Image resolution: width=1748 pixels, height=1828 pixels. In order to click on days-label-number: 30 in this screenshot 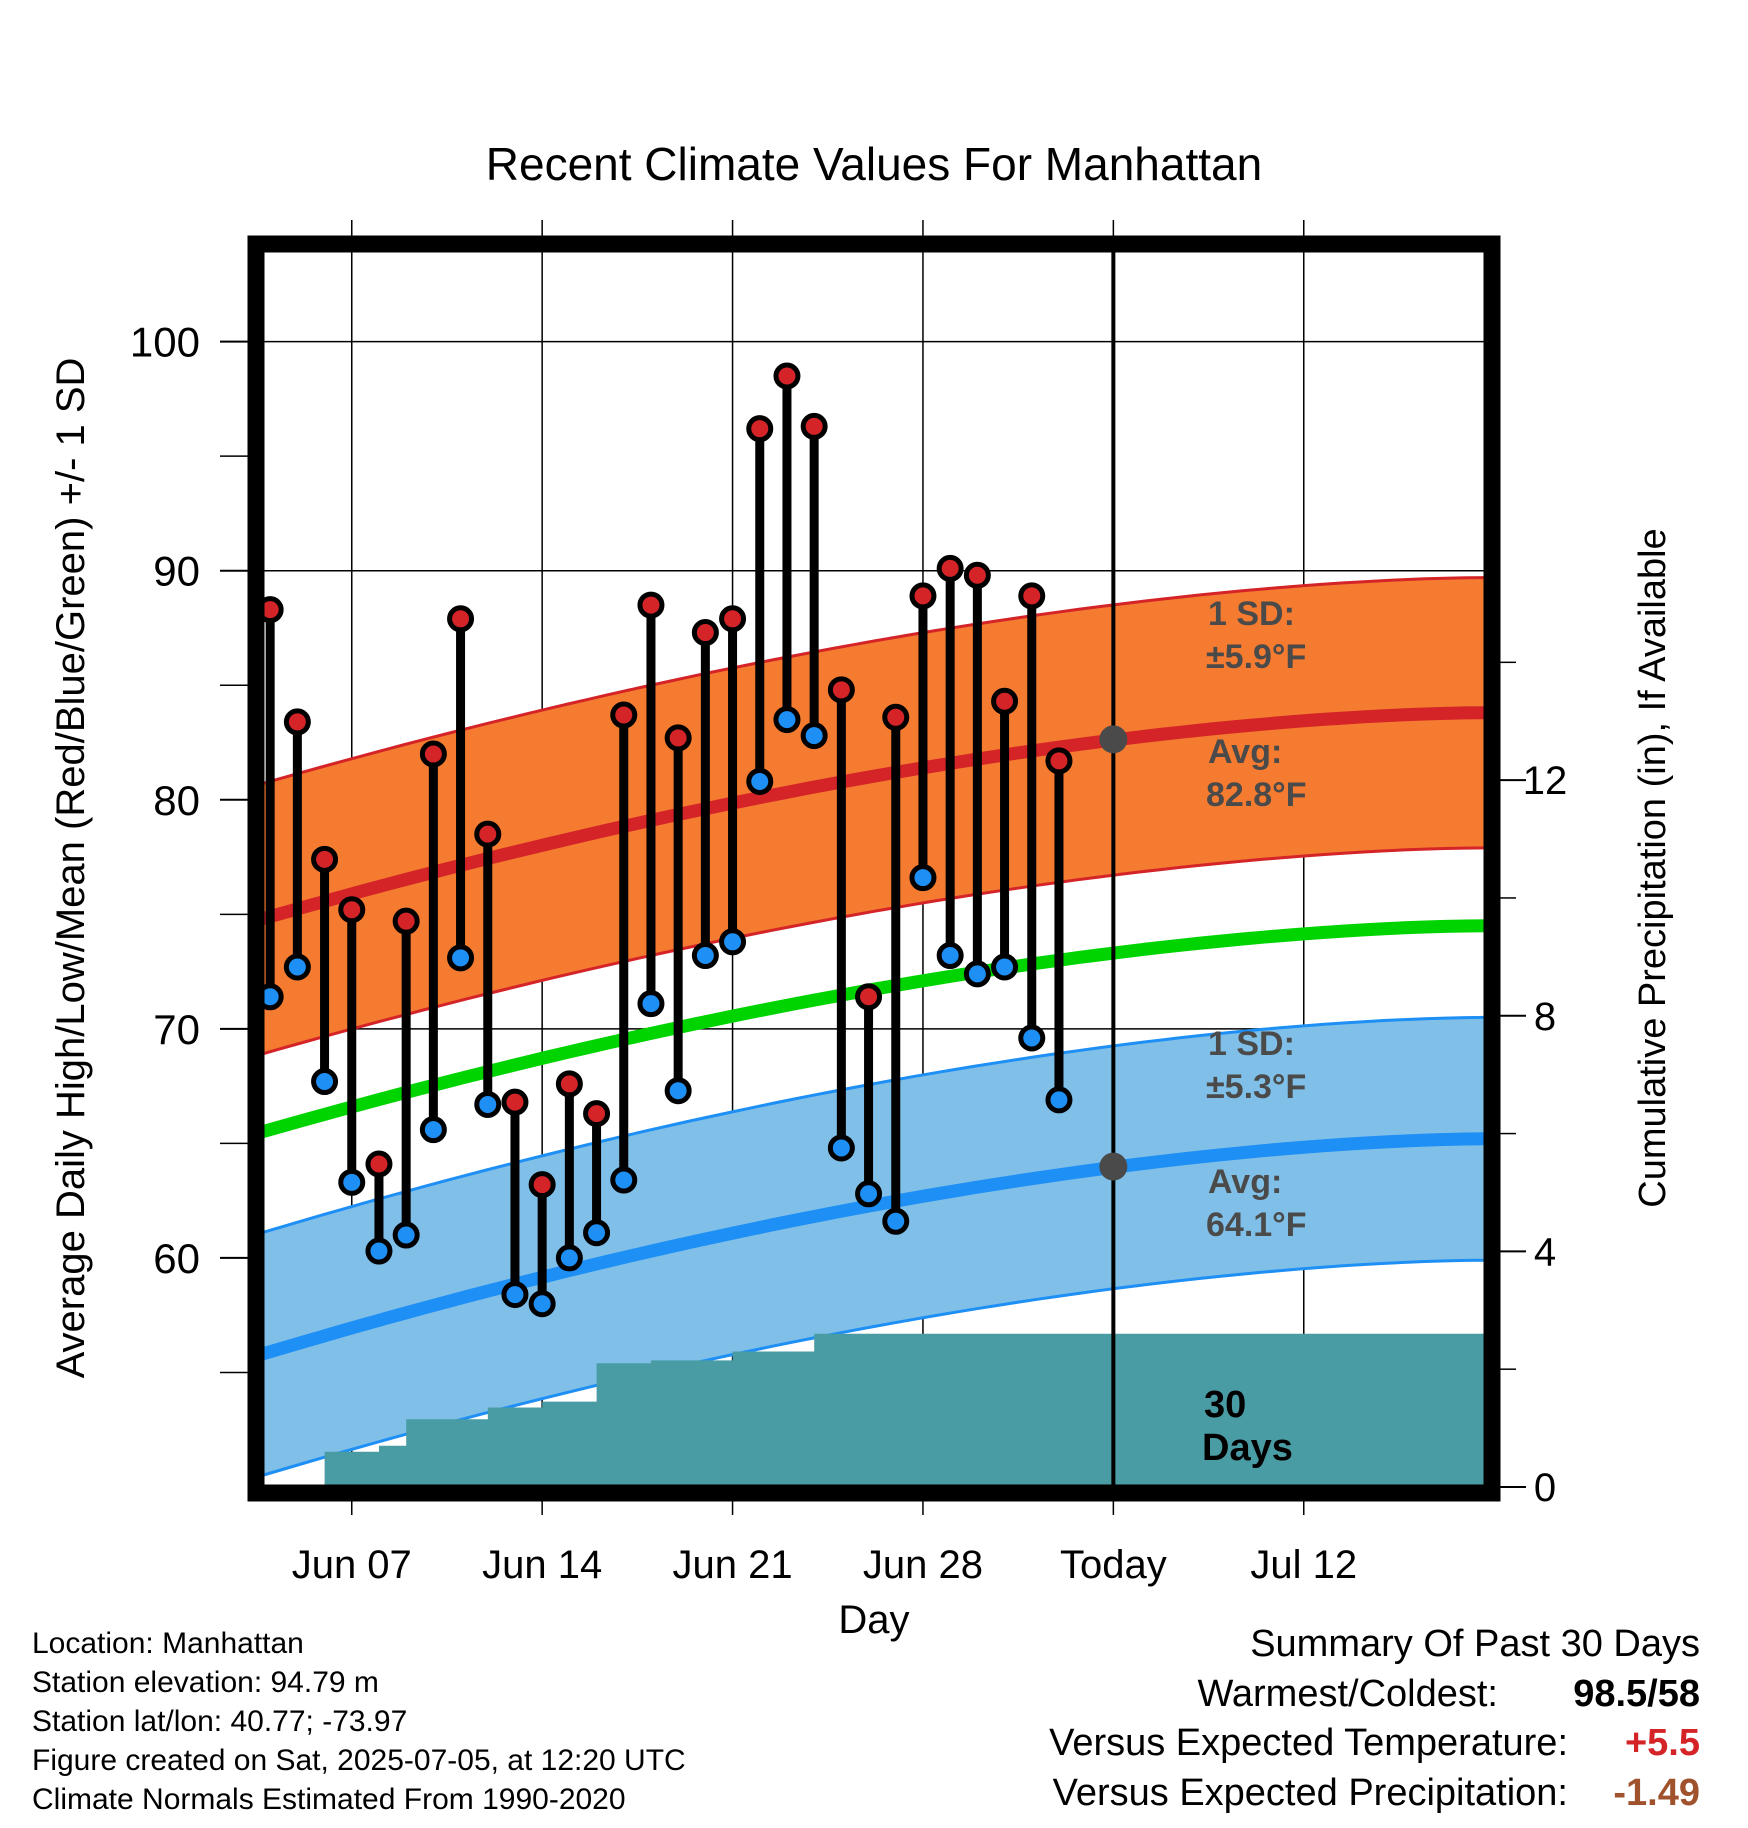, I will do `click(1225, 1405)`.